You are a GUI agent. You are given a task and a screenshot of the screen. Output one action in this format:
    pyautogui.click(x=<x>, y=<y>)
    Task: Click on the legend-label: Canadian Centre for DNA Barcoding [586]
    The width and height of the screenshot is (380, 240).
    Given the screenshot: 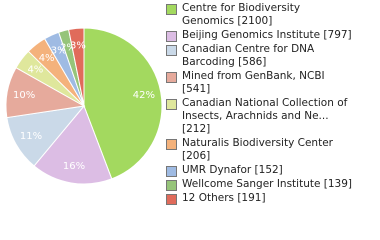 What is the action you would take?
    pyautogui.click(x=248, y=55)
    